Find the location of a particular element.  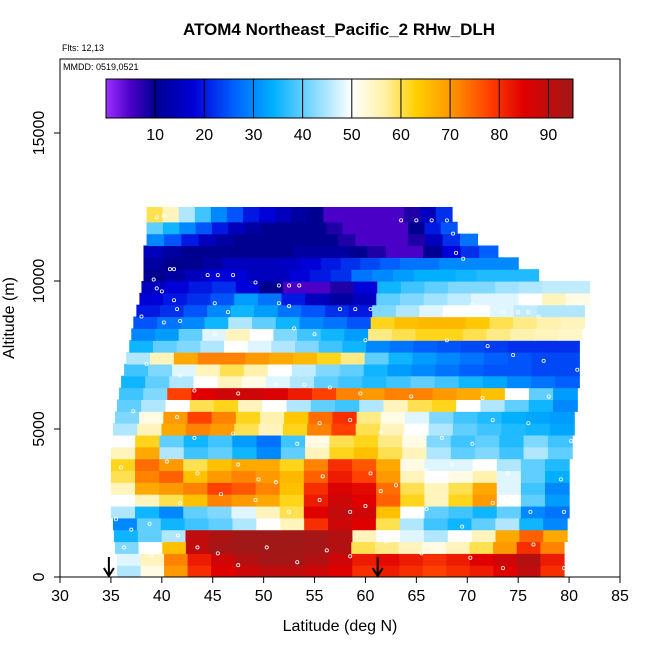

y-tick-label: 15000 is located at coordinates (39, 133).